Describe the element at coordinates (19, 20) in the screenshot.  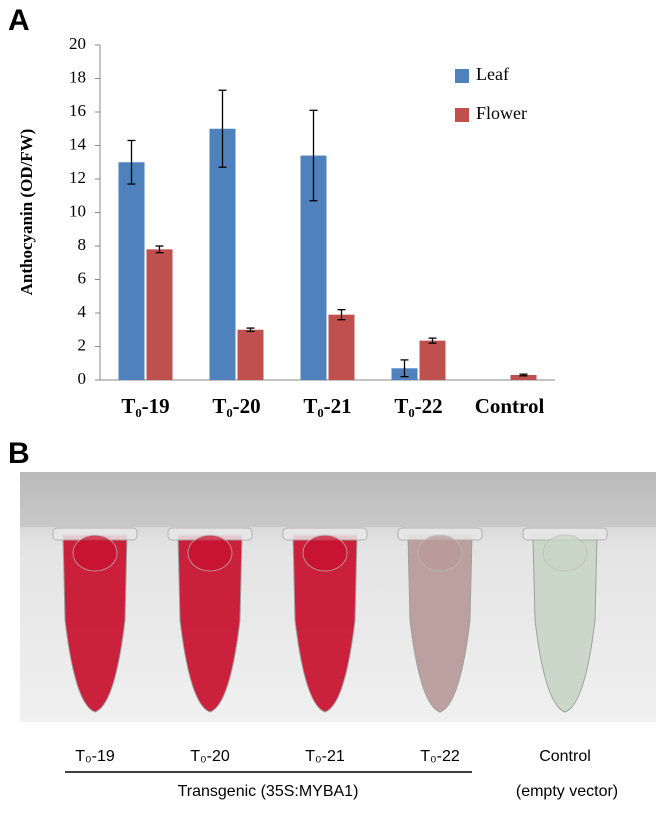
I see `panel-label: A` at that location.